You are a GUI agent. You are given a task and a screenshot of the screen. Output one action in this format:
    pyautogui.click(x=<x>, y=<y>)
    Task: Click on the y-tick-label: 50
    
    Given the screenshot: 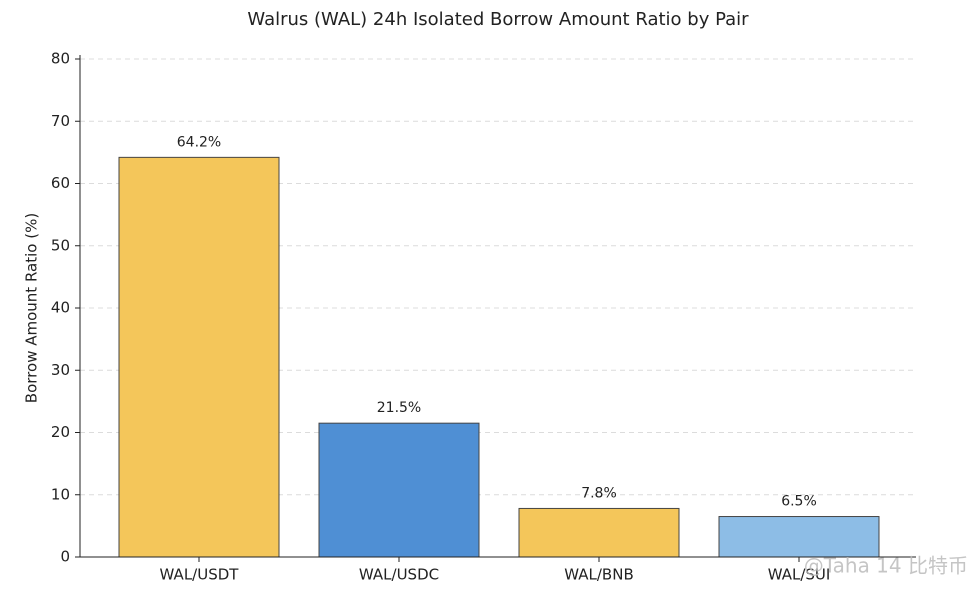 What is the action you would take?
    pyautogui.click(x=60, y=245)
    